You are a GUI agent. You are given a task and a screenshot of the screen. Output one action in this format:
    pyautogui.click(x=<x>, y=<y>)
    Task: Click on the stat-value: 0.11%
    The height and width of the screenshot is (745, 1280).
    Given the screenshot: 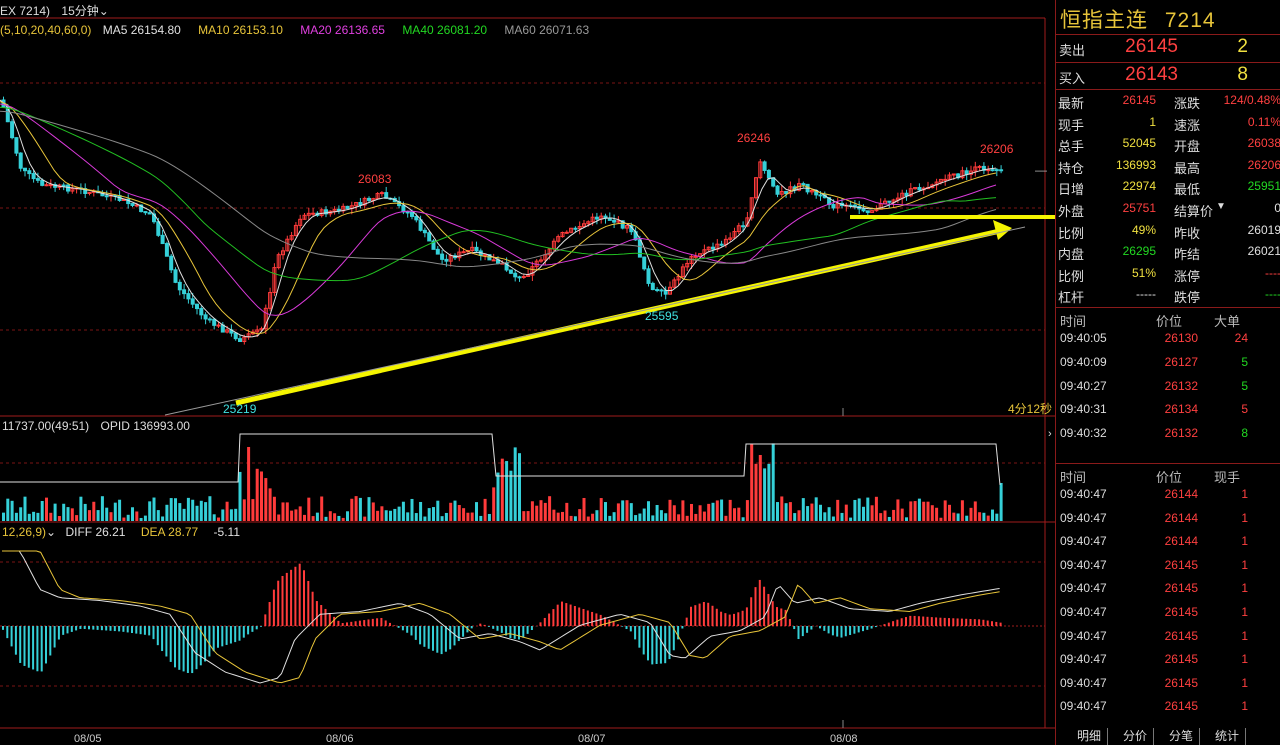 What is the action you would take?
    pyautogui.click(x=1263, y=121)
    